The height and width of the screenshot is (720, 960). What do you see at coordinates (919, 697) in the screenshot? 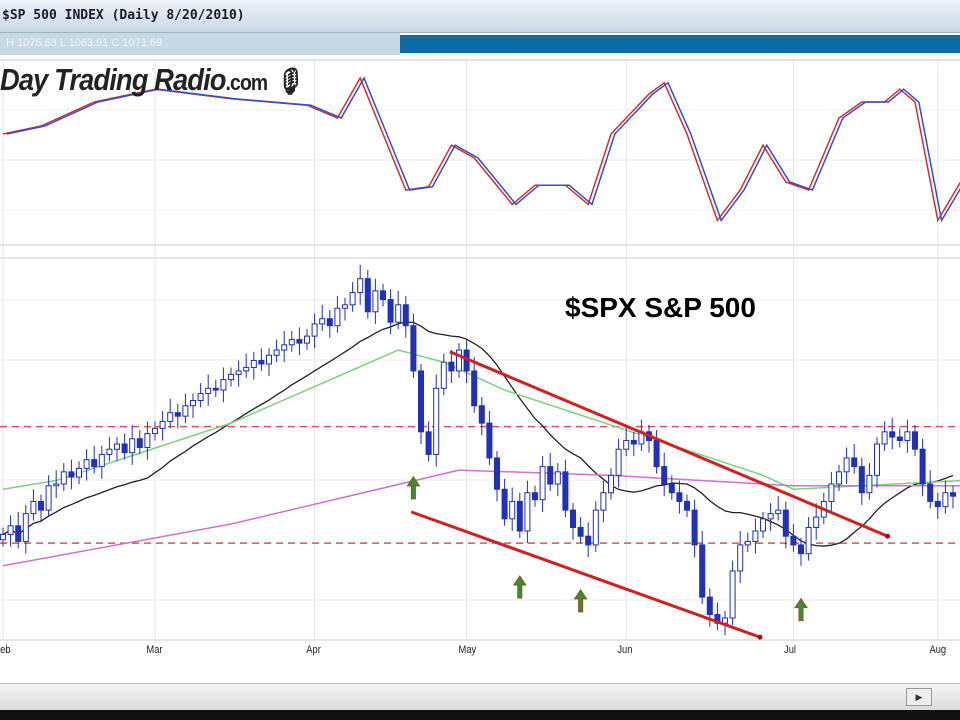
I see `scroll-right-button: ▶` at bounding box center [919, 697].